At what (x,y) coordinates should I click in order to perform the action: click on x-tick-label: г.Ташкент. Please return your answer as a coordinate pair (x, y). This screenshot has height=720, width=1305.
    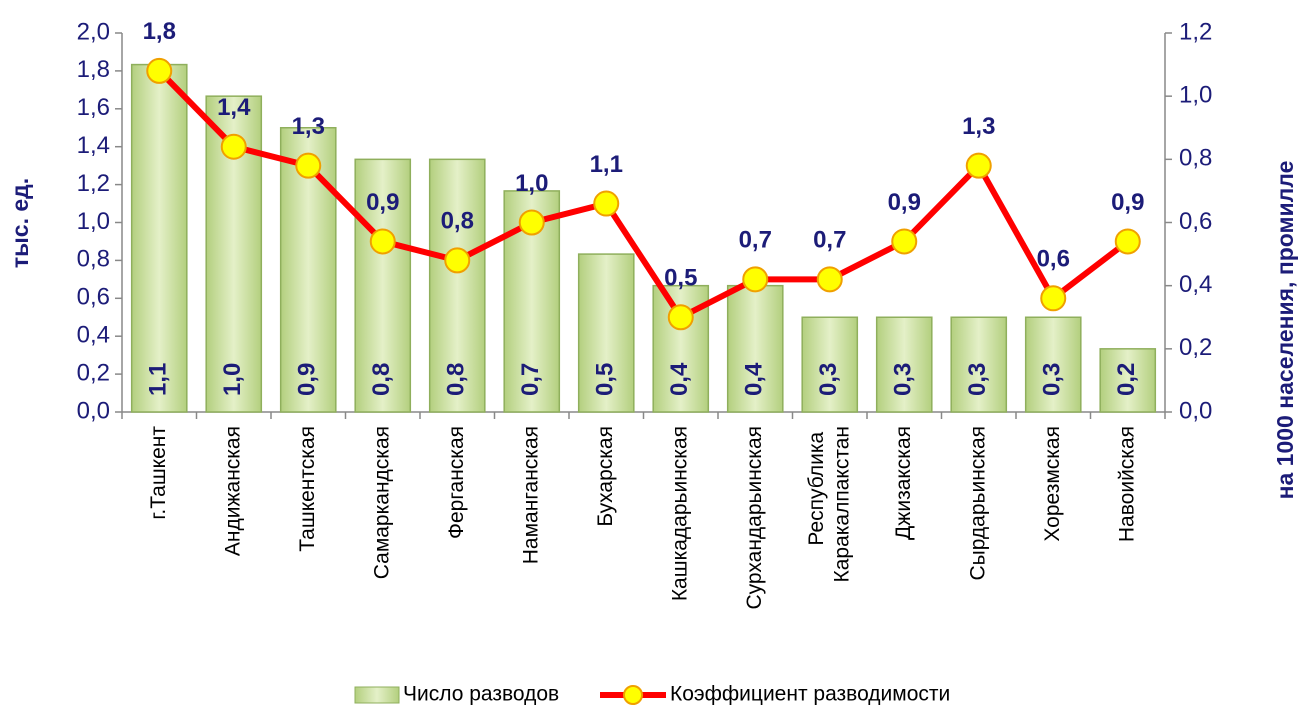
    Looking at the image, I should click on (158, 473).